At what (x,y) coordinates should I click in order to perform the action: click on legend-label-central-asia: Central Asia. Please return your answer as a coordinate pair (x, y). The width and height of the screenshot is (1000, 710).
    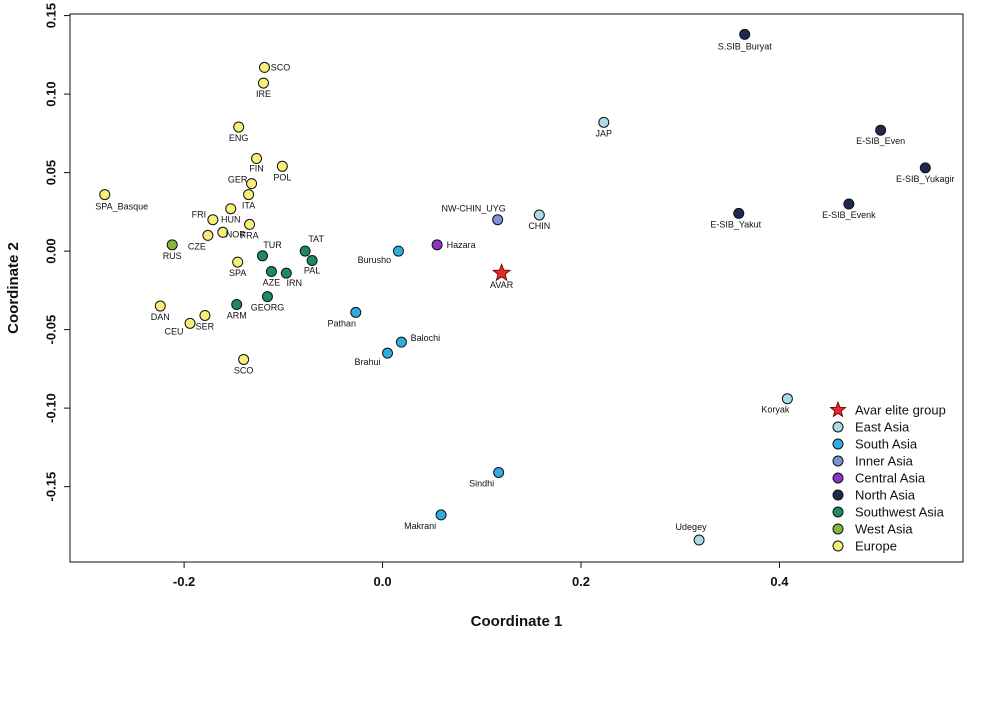
    Looking at the image, I should click on (890, 478).